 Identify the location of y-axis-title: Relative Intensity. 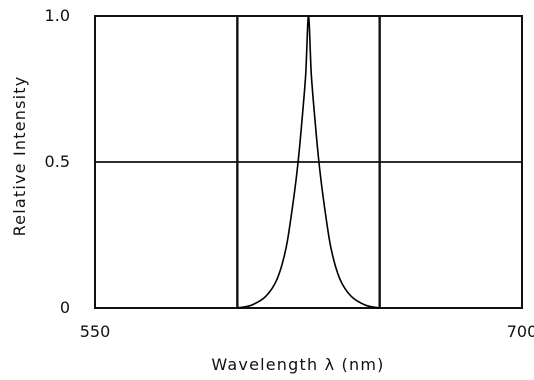
(19, 156).